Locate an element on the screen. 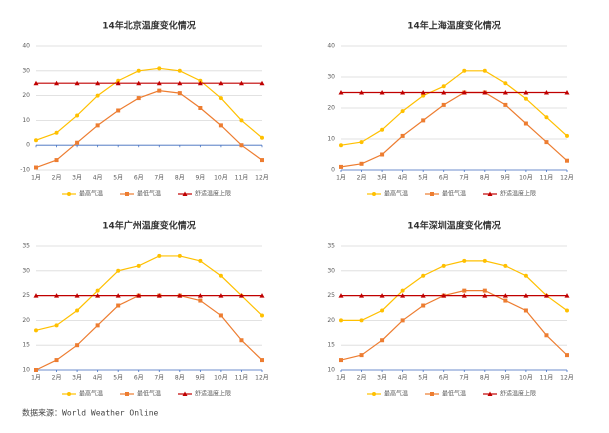  x-tick-label: 12月 is located at coordinates (567, 178).